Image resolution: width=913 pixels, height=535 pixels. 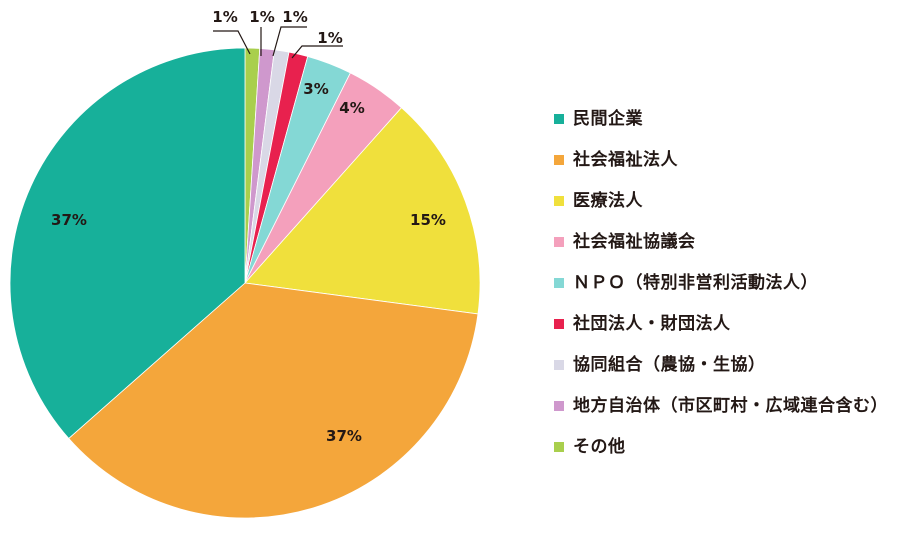 I want to click on legend-item: 協同組合（農協・生協）, so click(x=721, y=364).